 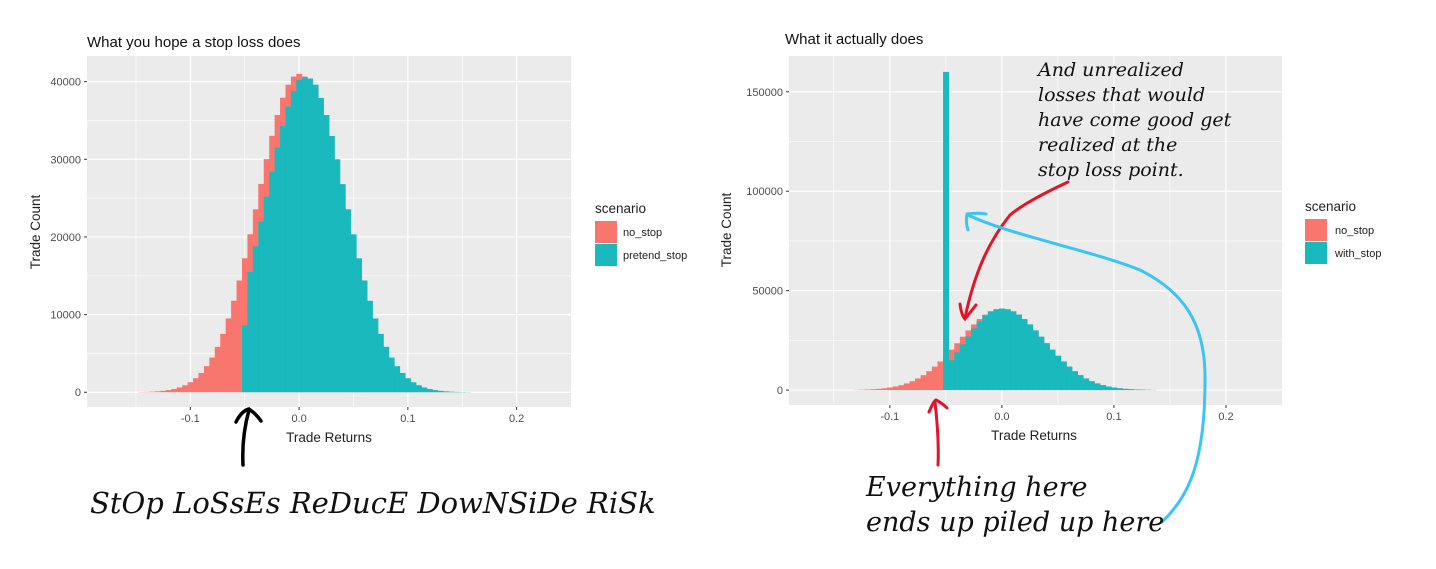 I want to click on x-tick-label: 0.0, so click(x=298, y=419).